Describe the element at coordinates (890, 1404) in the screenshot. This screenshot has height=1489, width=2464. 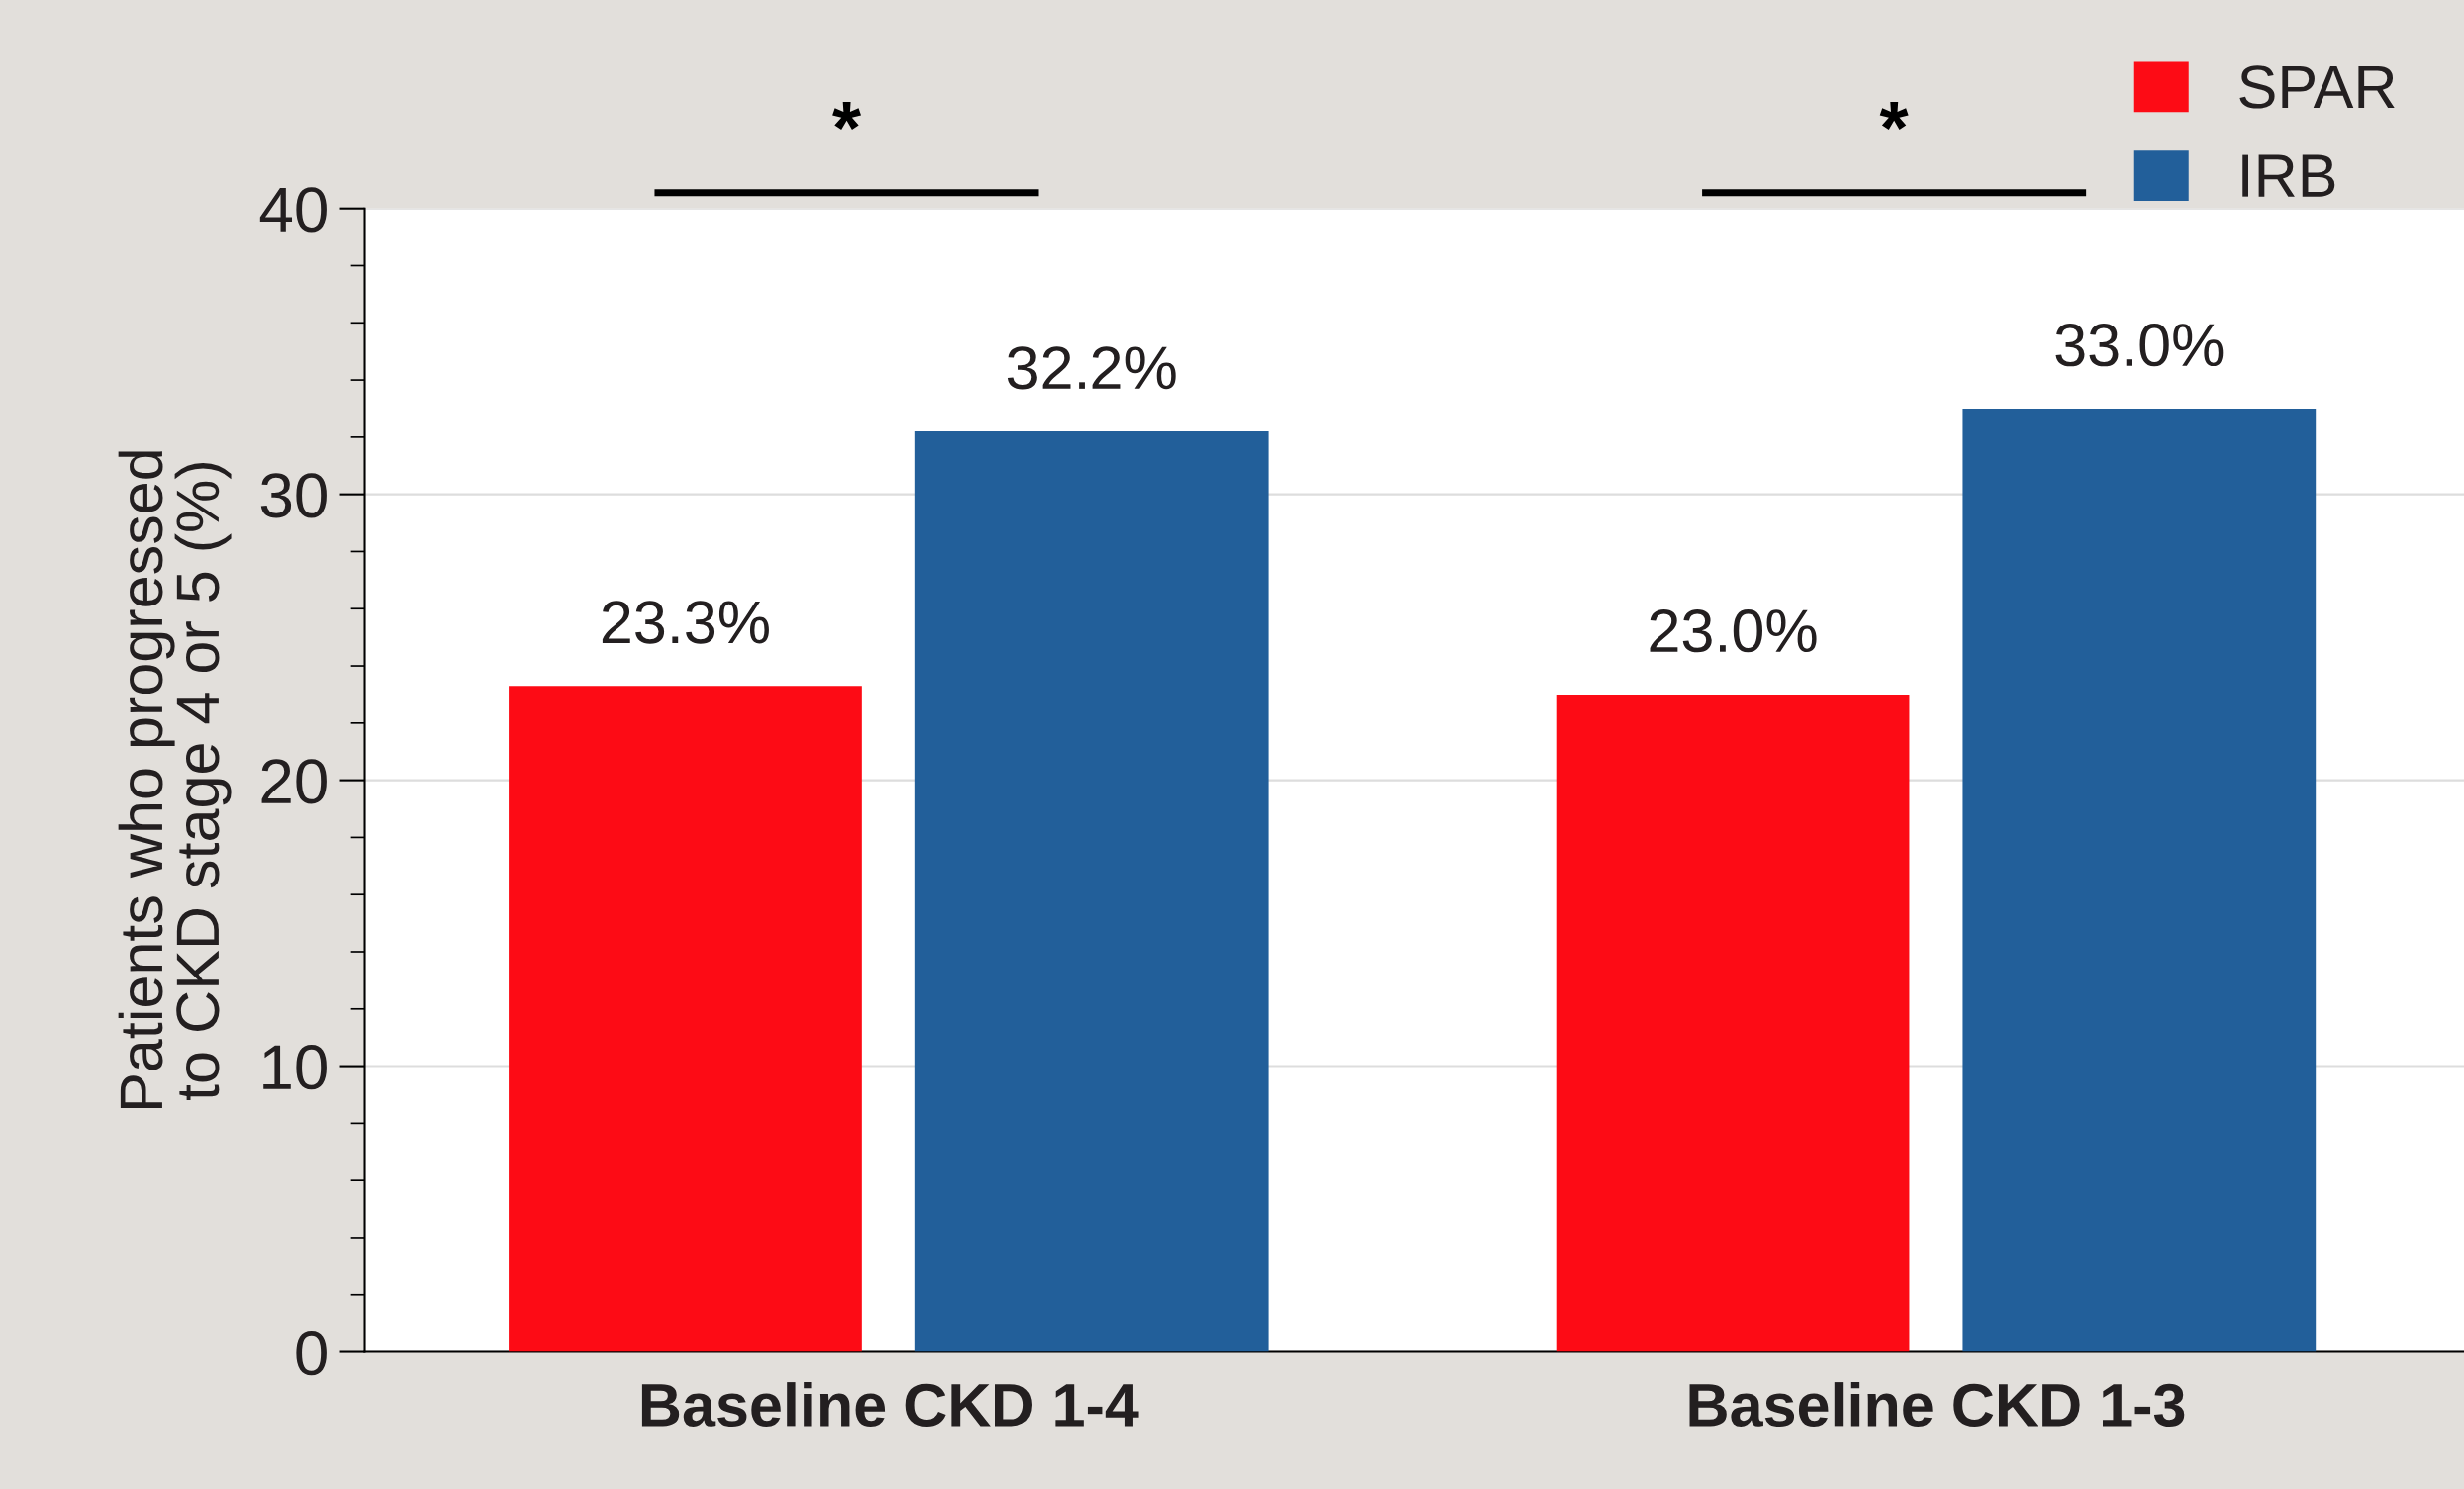
I see `x-tick-label: Baseline CKD 1-4` at that location.